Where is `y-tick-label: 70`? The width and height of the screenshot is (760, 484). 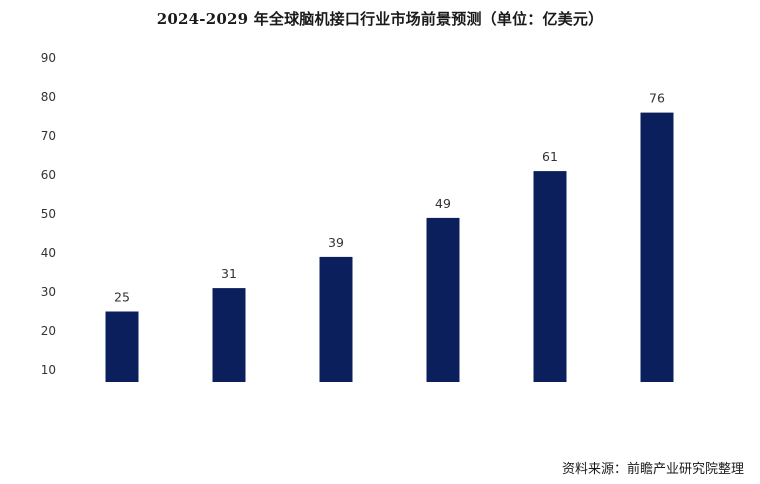 y-tick-label: 70 is located at coordinates (48, 136).